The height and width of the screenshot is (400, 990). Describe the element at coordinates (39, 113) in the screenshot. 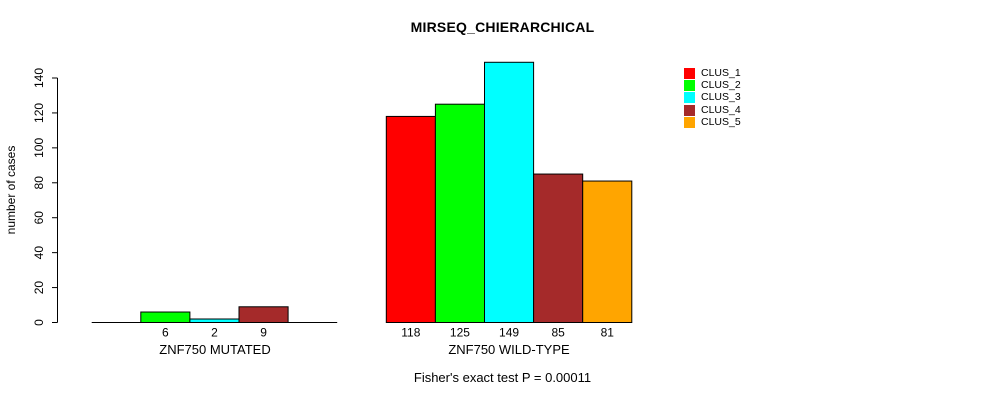

I see `y-axis-tick-label: 120` at that location.